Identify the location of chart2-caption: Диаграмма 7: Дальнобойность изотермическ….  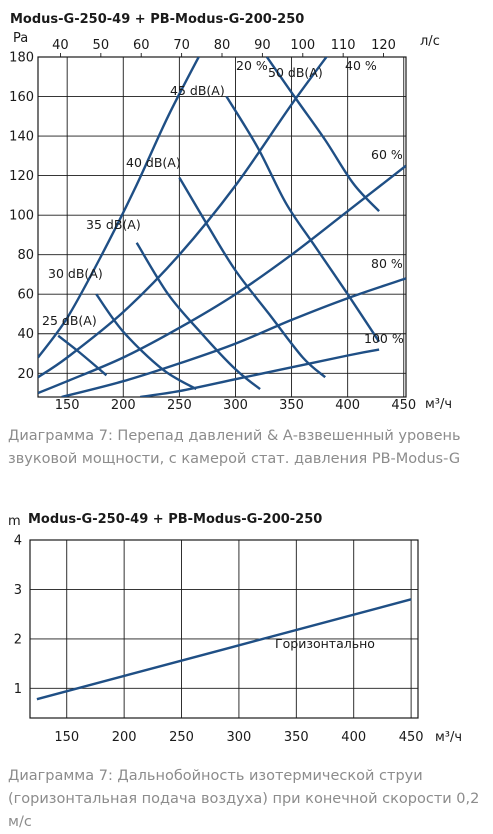
(244, 799).